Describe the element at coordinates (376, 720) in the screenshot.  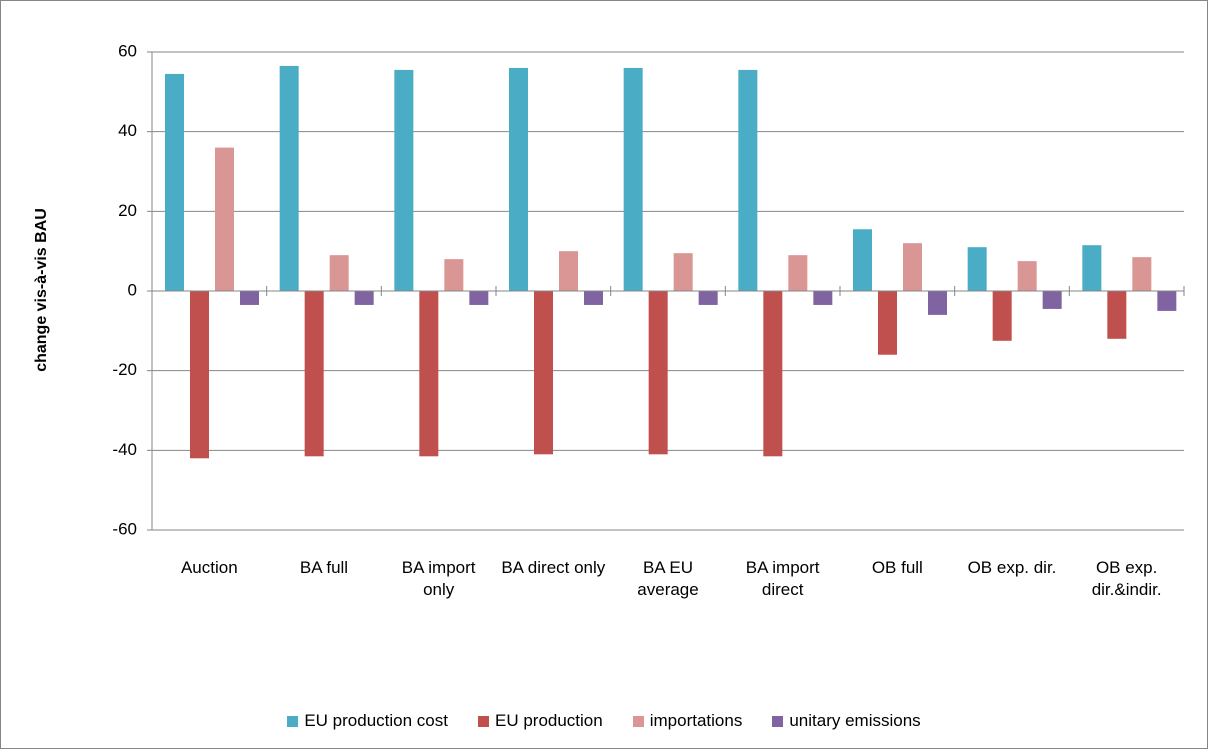
I see `legend-label: EU production cost` at that location.